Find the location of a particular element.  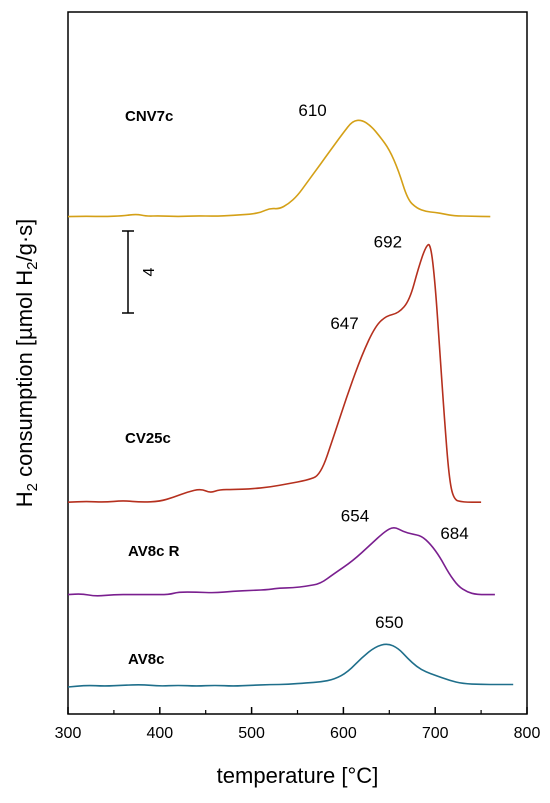

series-name-label: CNV7c is located at coordinates (149, 116).